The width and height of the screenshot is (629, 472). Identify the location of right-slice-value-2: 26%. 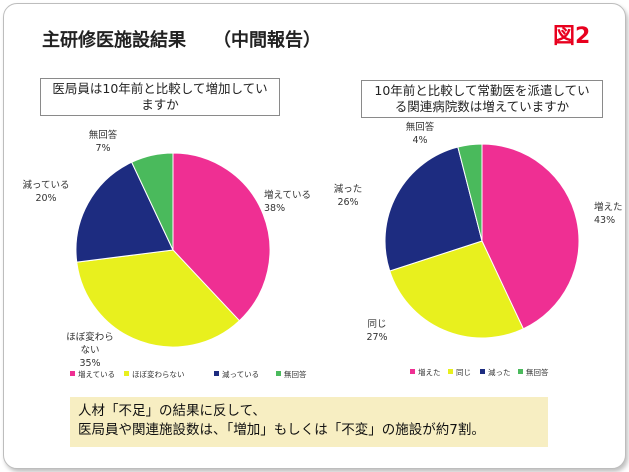
(347, 202).